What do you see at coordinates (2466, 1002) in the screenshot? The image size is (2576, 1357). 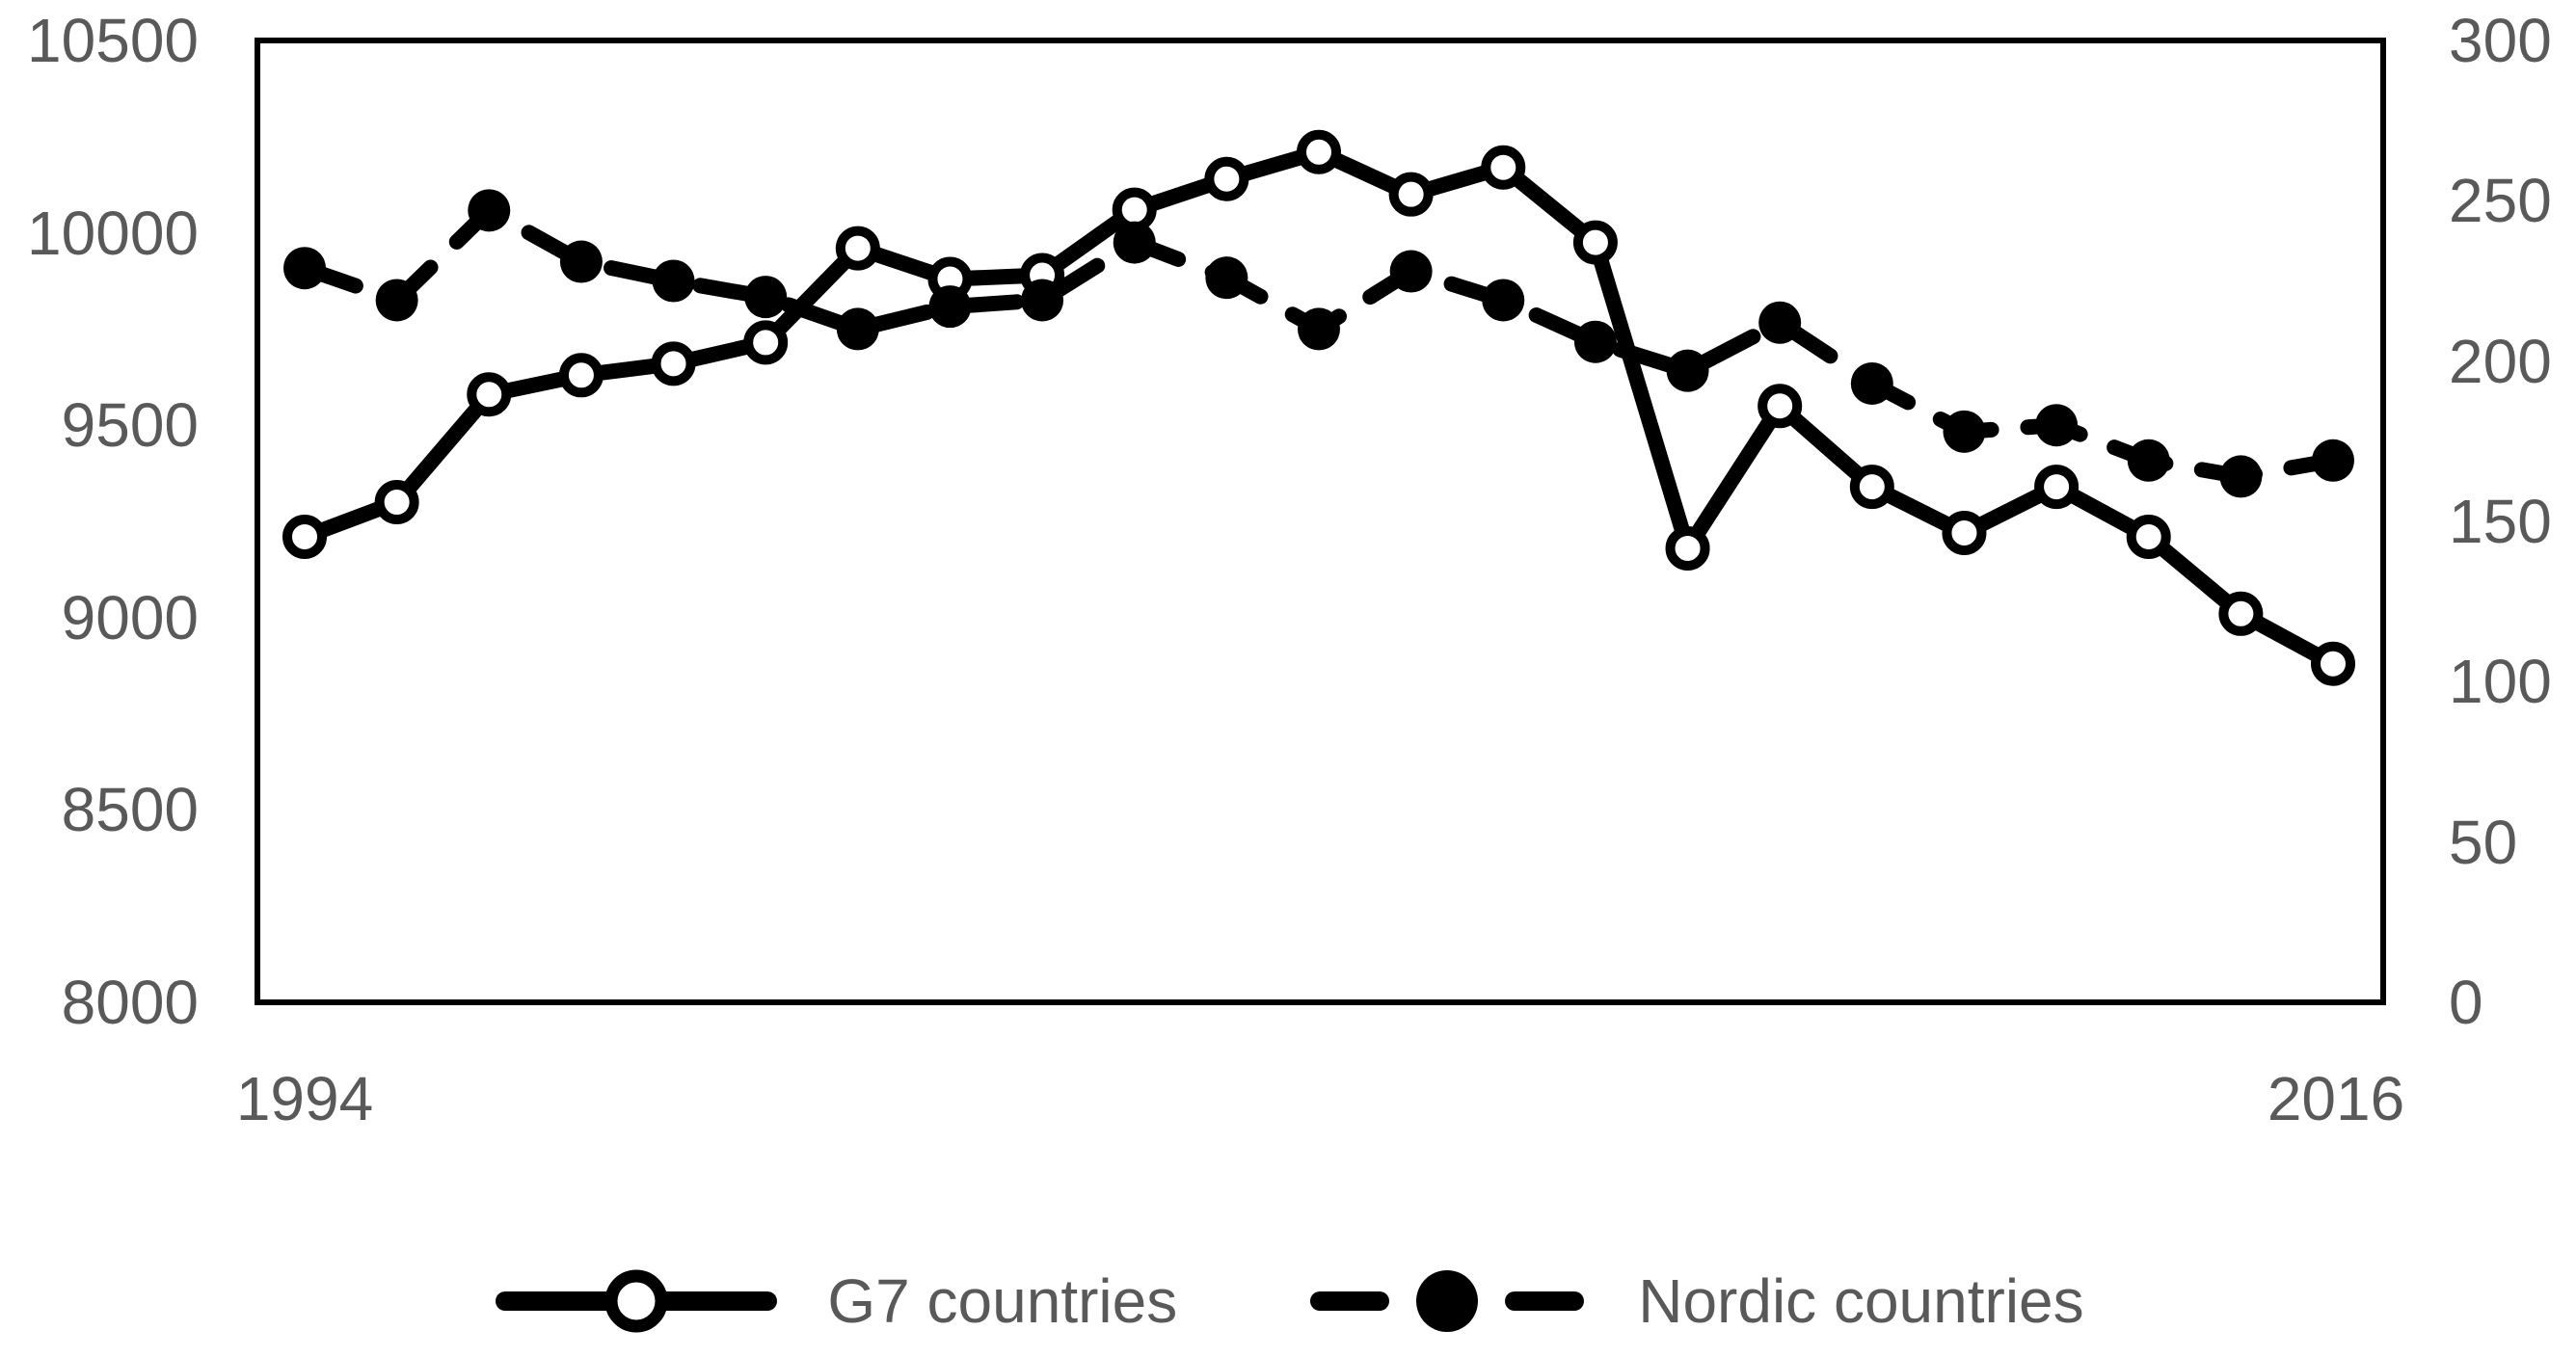 I see `right-axis-tick: 0` at bounding box center [2466, 1002].